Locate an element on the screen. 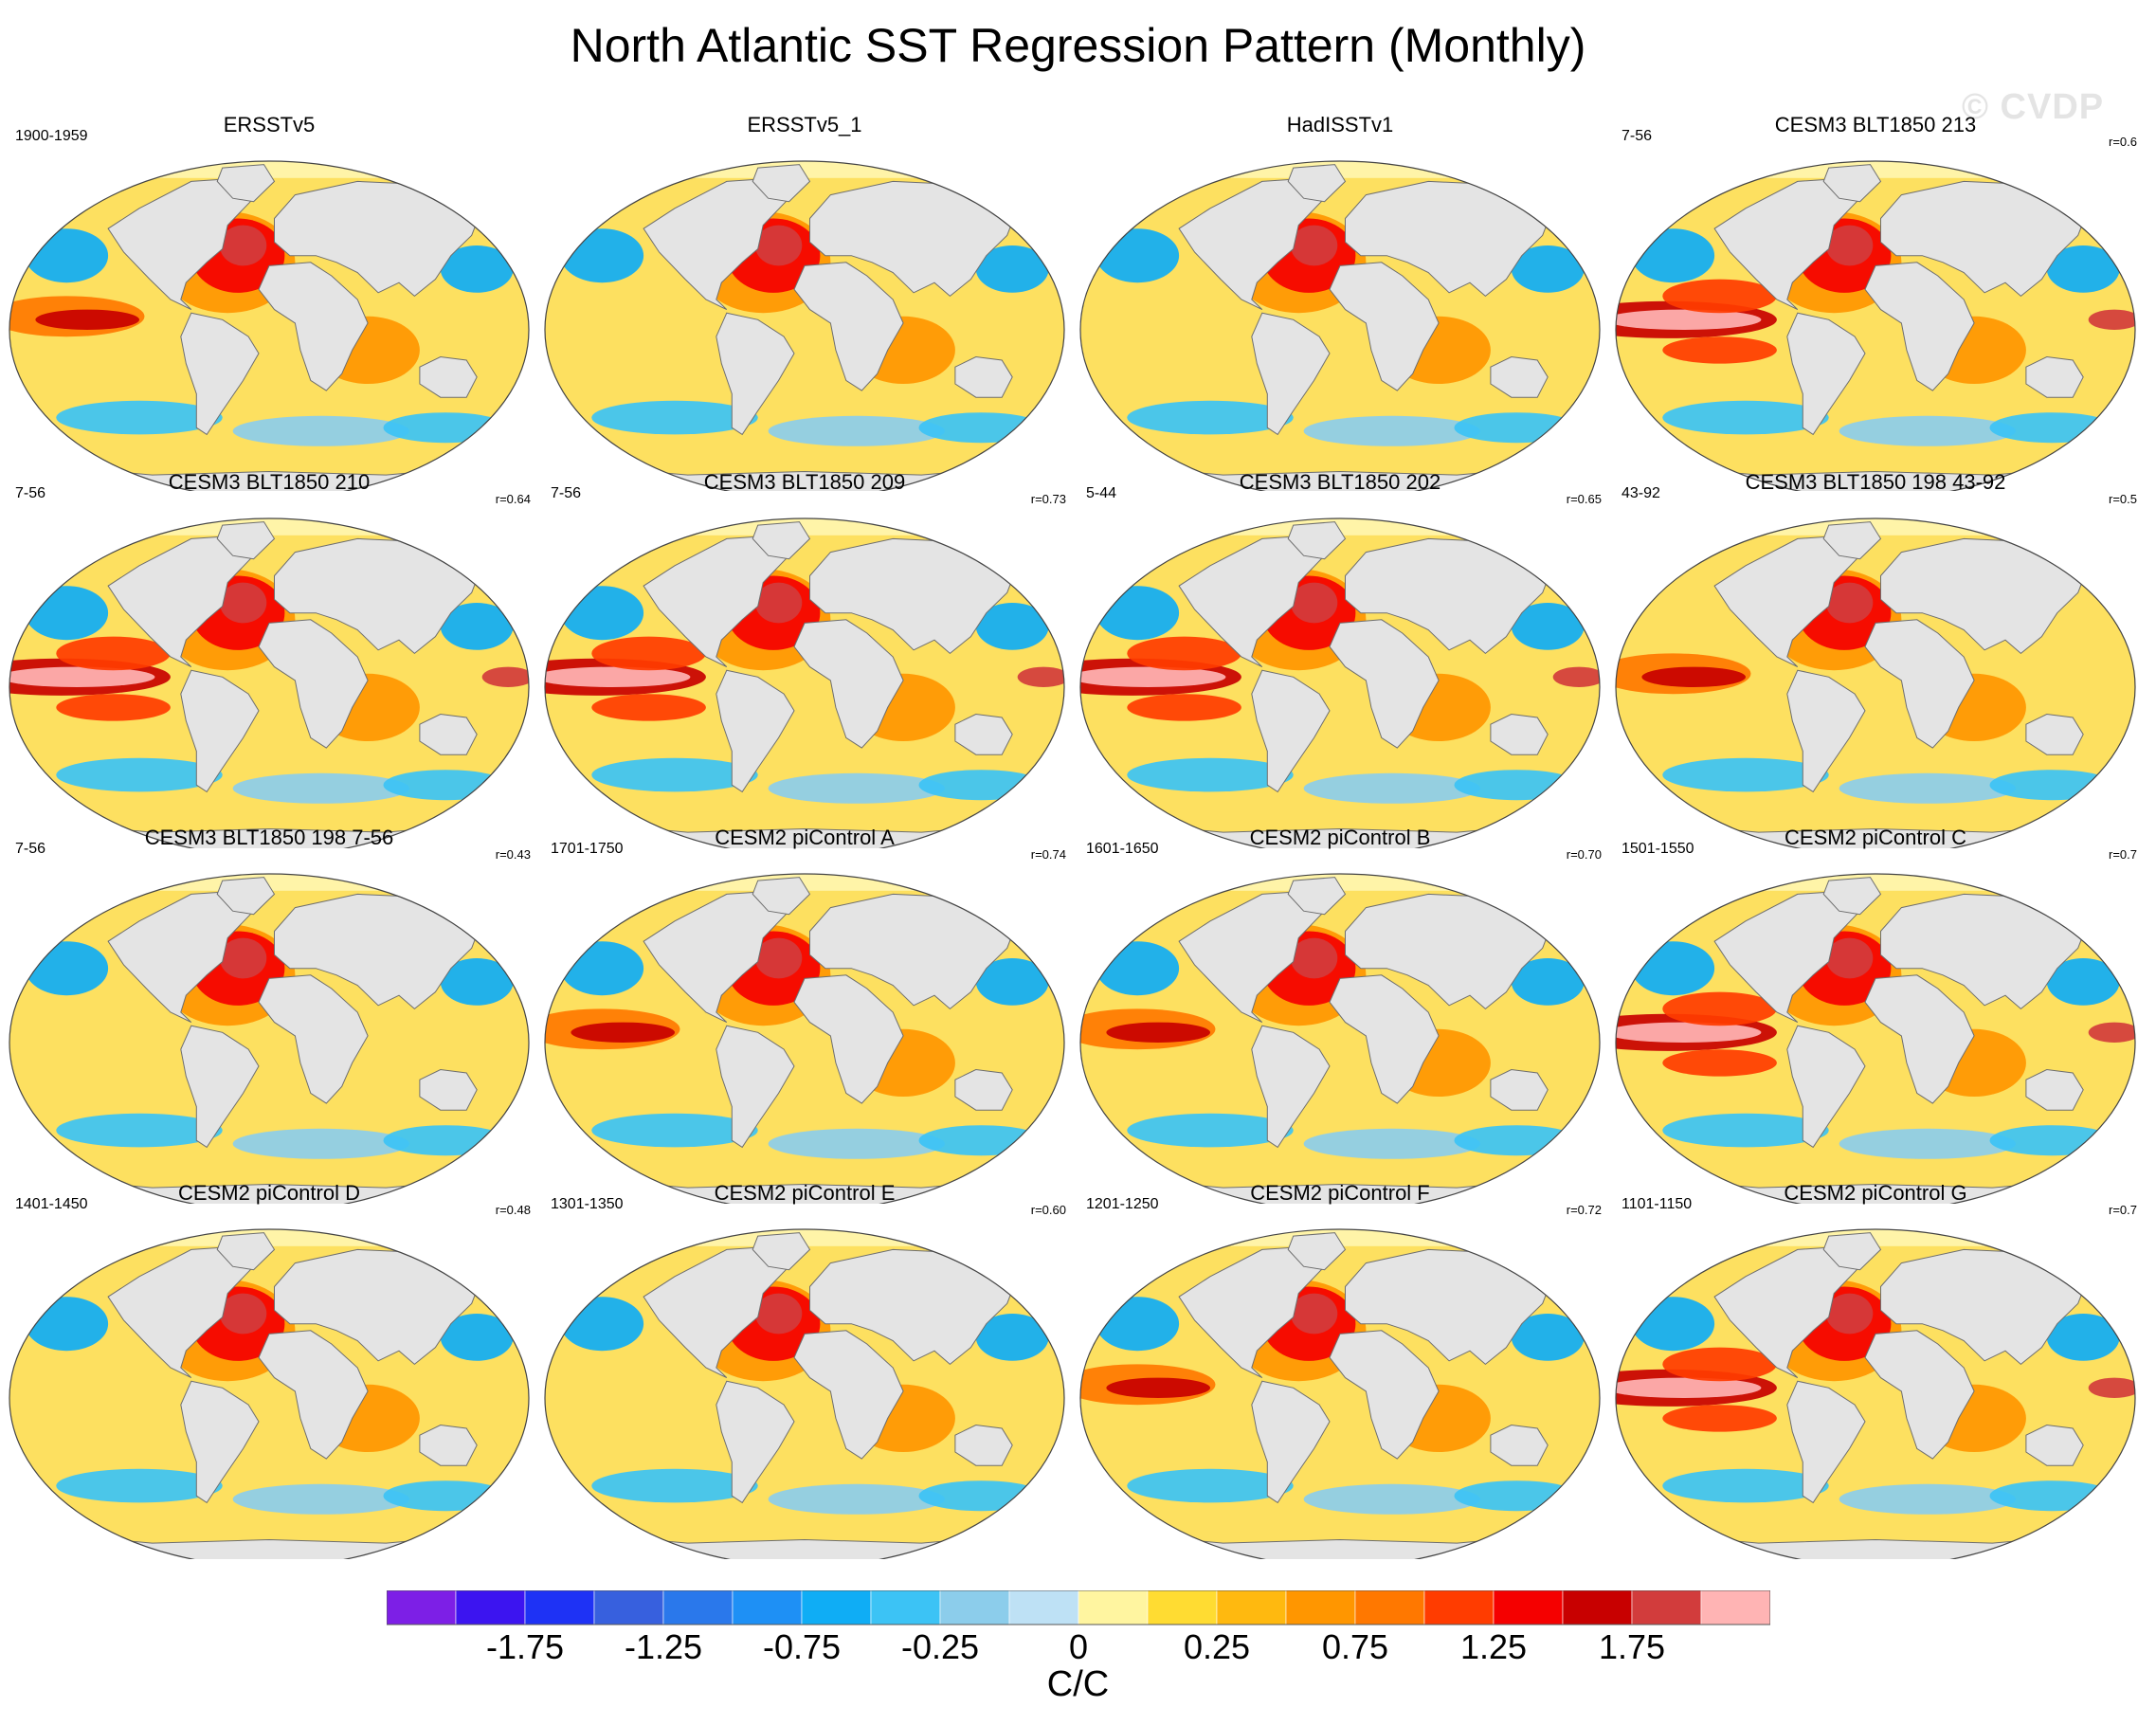 This screenshot has width=2156, height=1725. panel-title: CESM2 piControl G is located at coordinates (1876, 1193).